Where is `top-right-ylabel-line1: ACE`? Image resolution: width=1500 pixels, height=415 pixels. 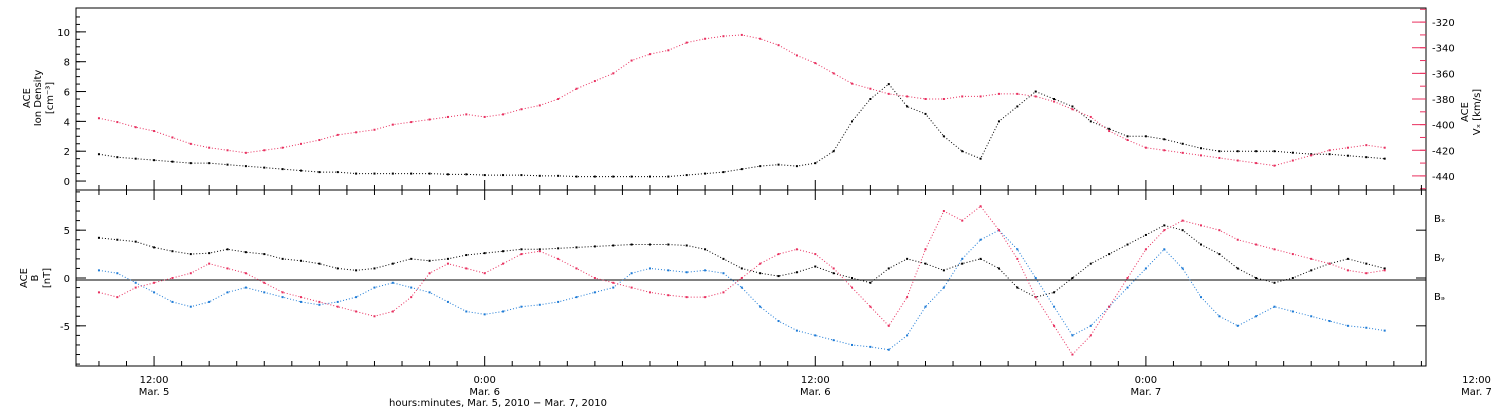
top-right-ylabel-line1: ACE is located at coordinates (1465, 112).